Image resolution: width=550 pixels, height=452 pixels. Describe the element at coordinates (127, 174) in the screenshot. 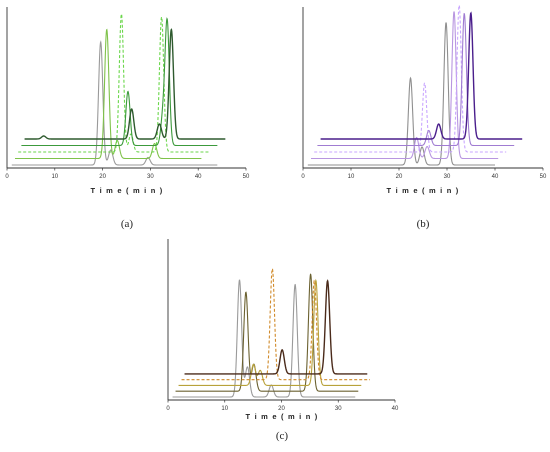

I see `panel-a-x-ticks: 0 10 20 30 40 50` at that location.